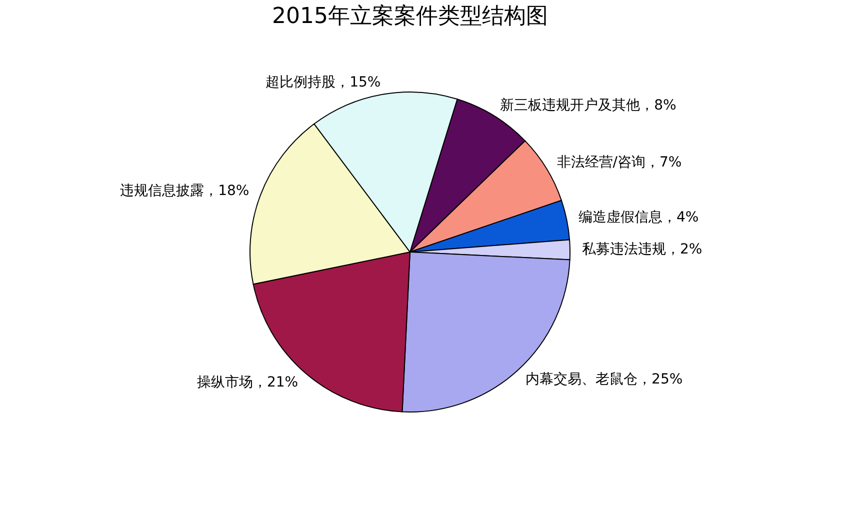 The width and height of the screenshot is (850, 519). What do you see at coordinates (323, 82) in the screenshot?
I see `slice-label: 超比例持股，15%` at bounding box center [323, 82].